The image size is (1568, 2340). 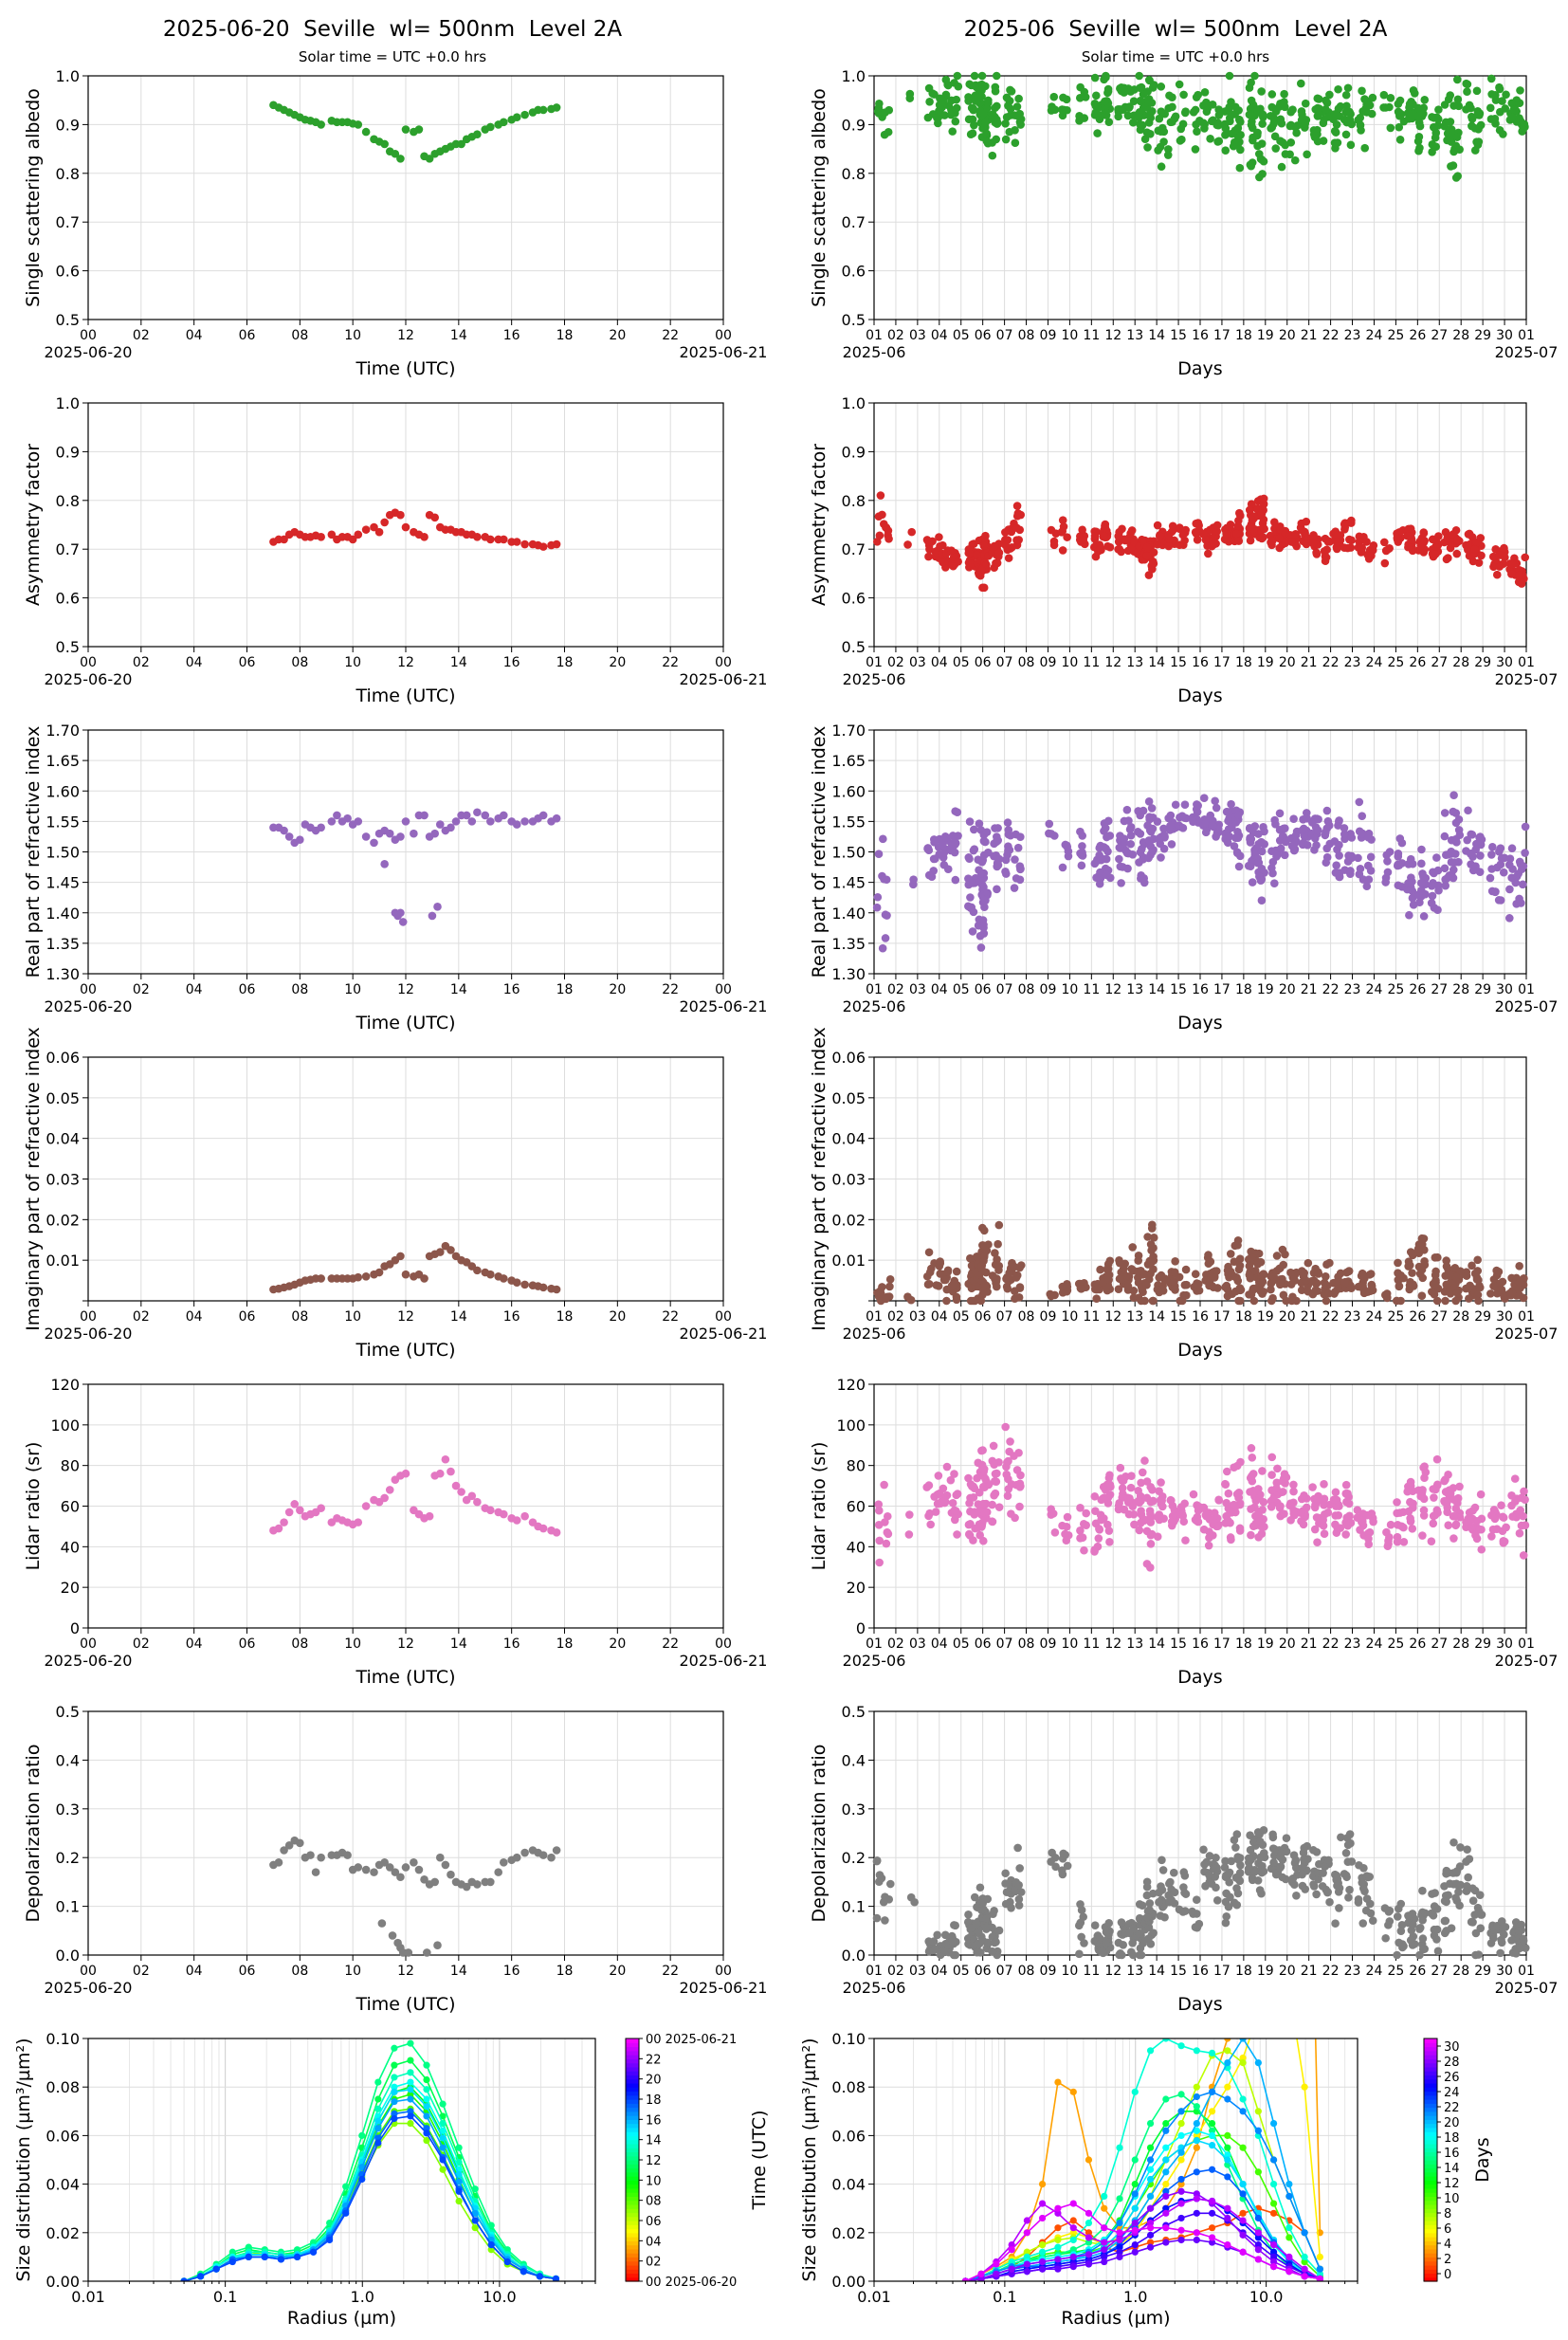 What do you see at coordinates (565, 1644) in the screenshot?
I see `x-tick-label: 18` at bounding box center [565, 1644].